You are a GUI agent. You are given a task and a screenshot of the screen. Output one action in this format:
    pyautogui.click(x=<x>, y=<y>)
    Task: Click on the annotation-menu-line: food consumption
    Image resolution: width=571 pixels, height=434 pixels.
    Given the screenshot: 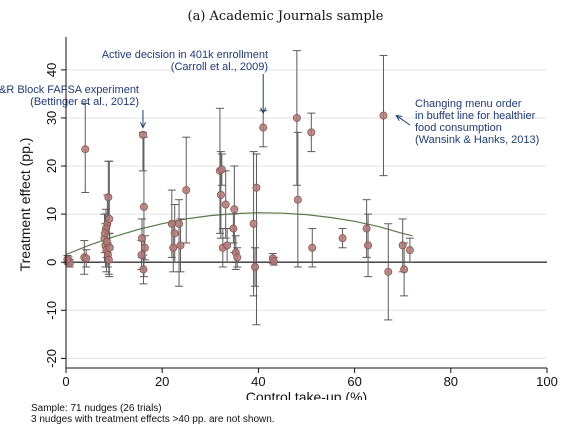 What is the action you would take?
    pyautogui.click(x=458, y=128)
    